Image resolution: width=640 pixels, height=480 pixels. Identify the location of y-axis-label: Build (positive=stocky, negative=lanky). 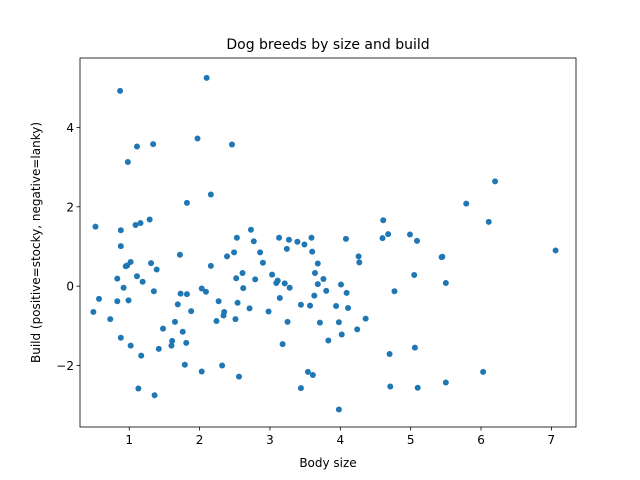
(36, 242).